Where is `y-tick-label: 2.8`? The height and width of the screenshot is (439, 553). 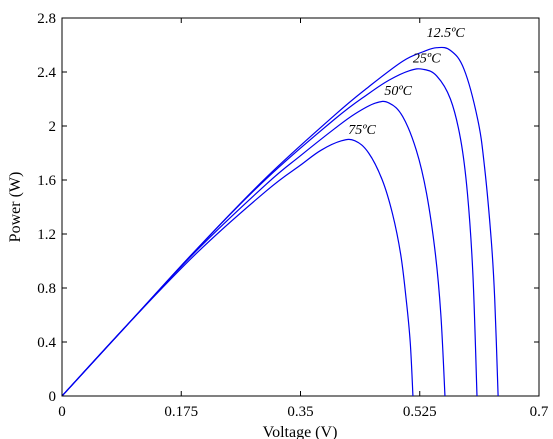 y-tick-label: 2.8 is located at coordinates (46, 19).